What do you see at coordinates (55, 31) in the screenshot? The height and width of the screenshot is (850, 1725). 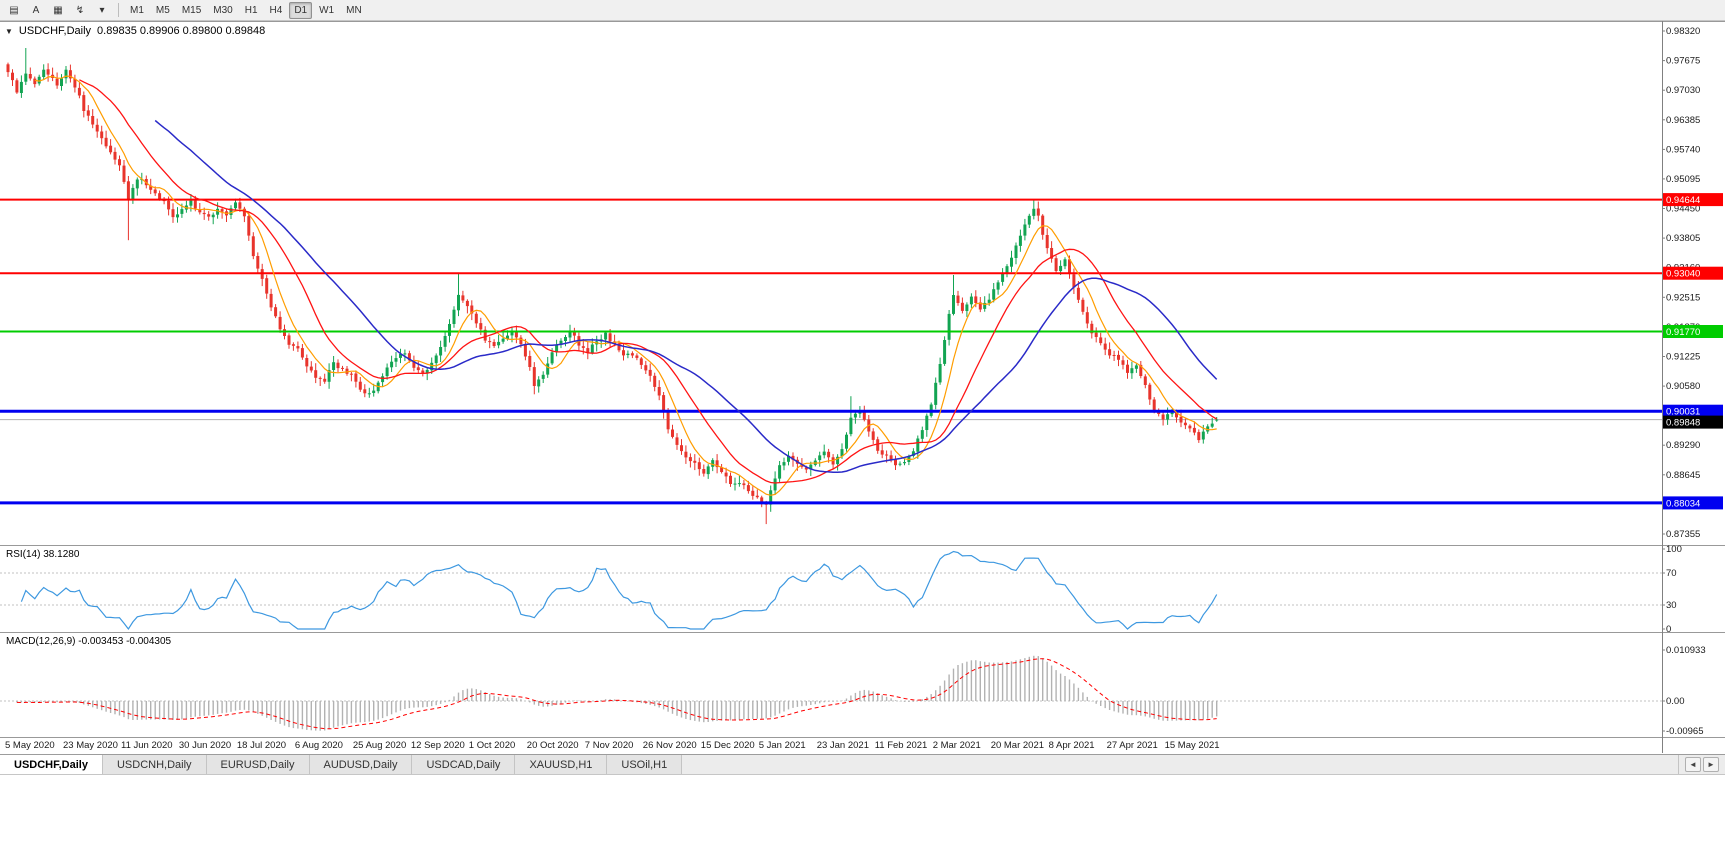 I see `symbol-label: USDCHF,Daily` at bounding box center [55, 31].